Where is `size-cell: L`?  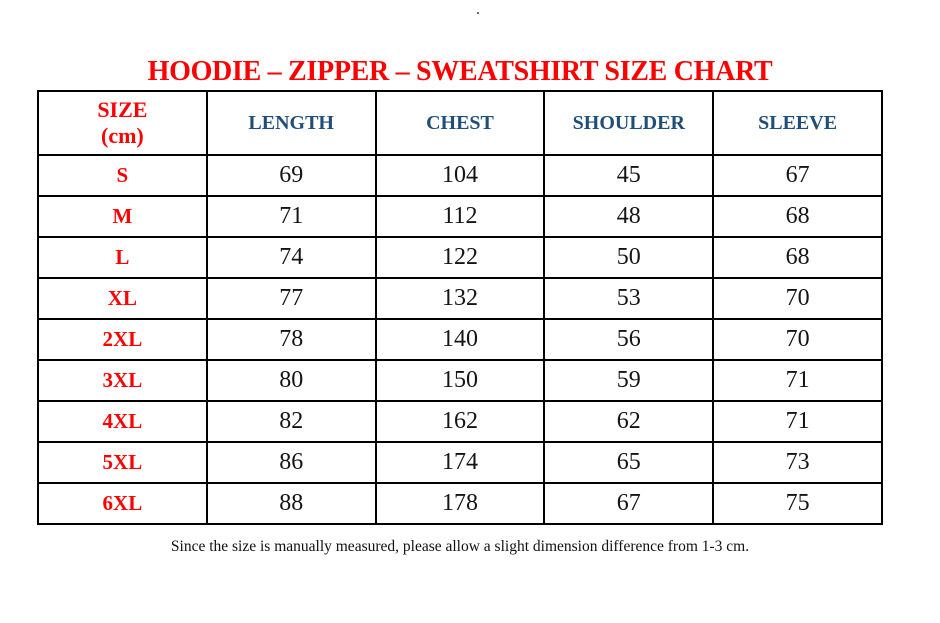 size-cell: L is located at coordinates (122, 257).